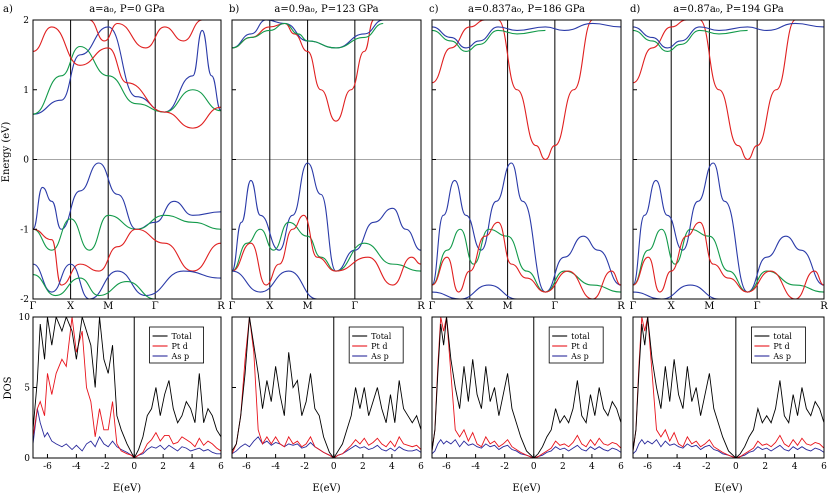  What do you see at coordinates (434, 9) in the screenshot?
I see `panel-label: c)` at bounding box center [434, 9].